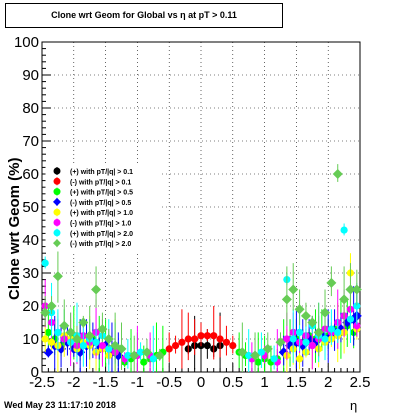 Image resolution: width=400 pixels, height=414 pixels. I want to click on y-tick-label: 20, so click(30, 306).